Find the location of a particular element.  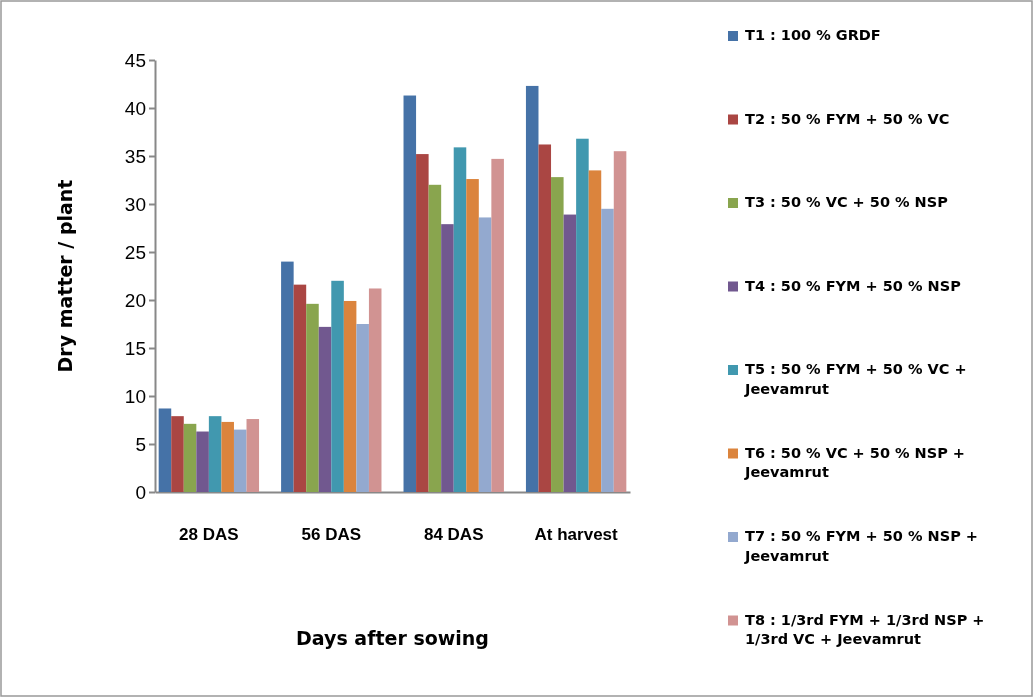

y-tick-label: 25 is located at coordinates (135, 252).